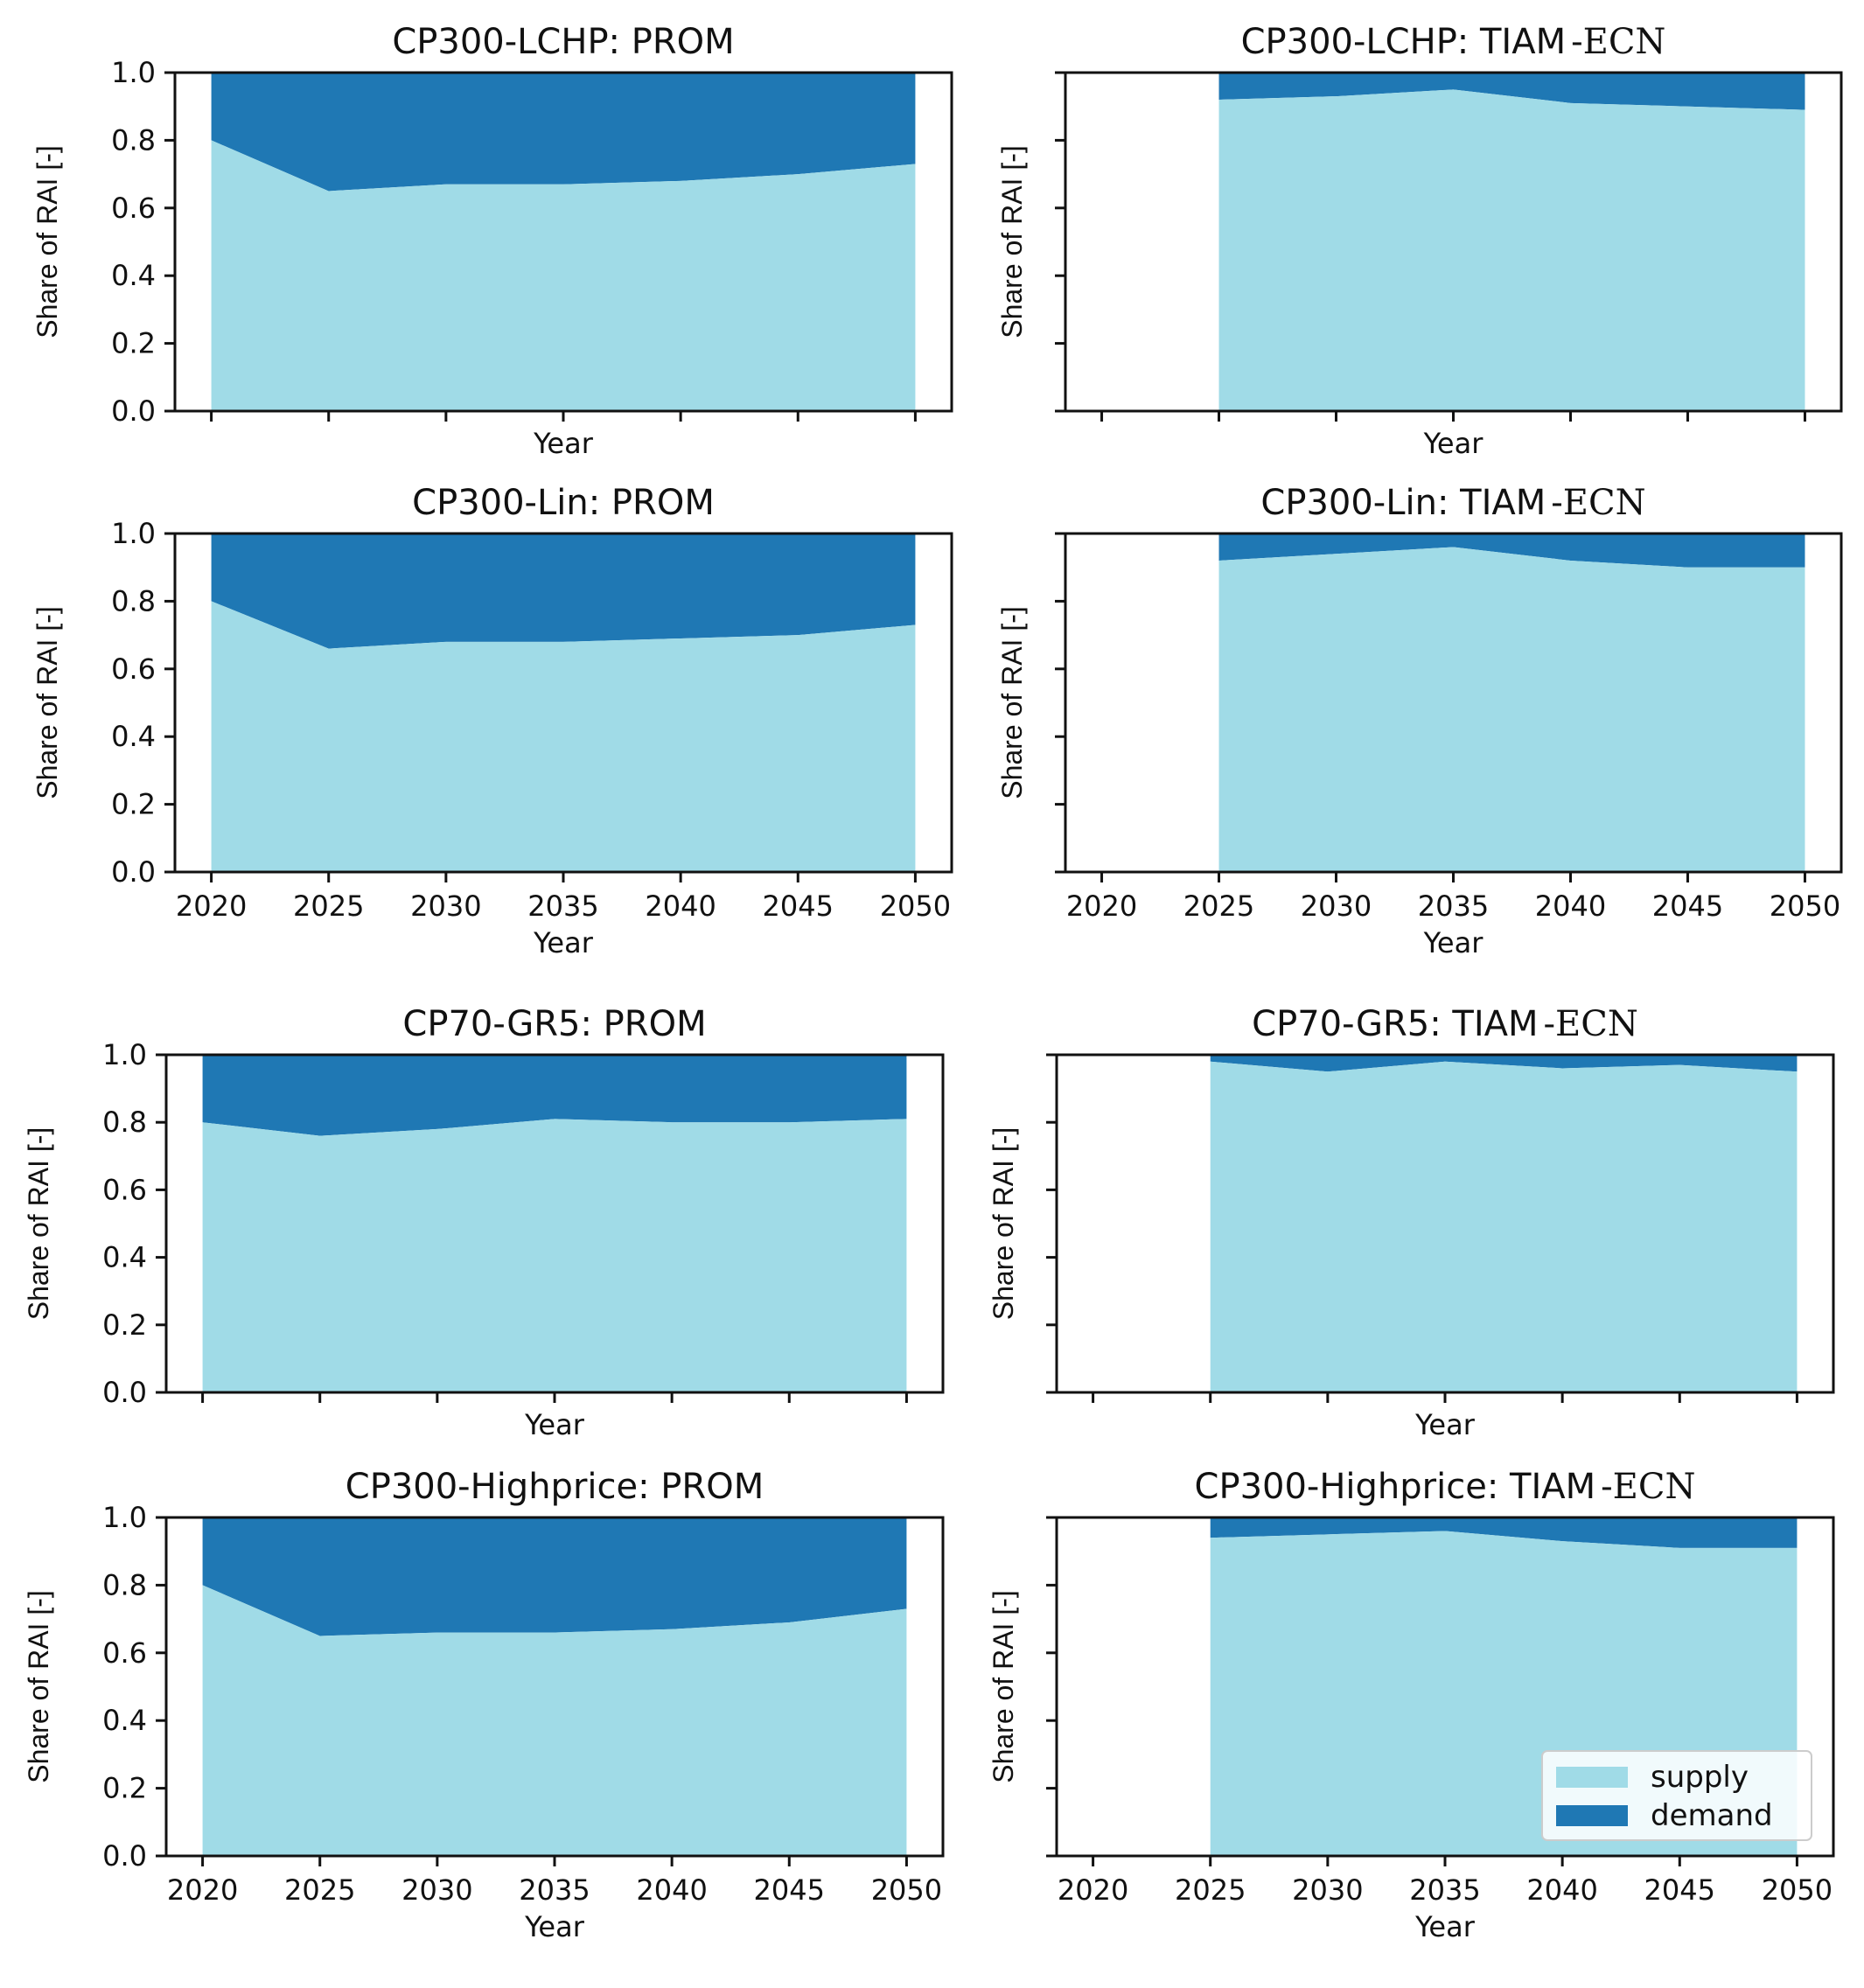 Image resolution: width=1864 pixels, height=1988 pixels. I want to click on chart-title-main: CP70-GR5: PROM, so click(554, 1024).